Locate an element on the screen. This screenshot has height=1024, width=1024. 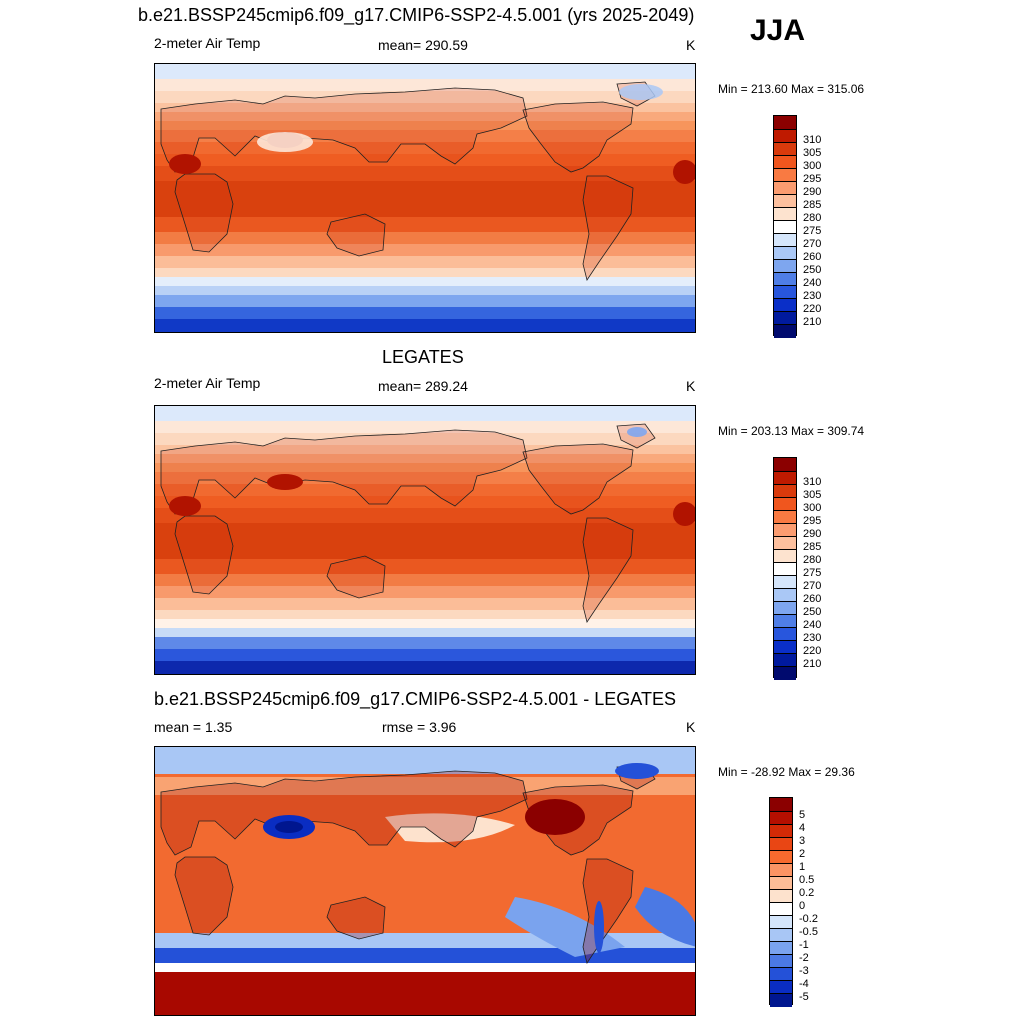
colorbar-label: 3 is located at coordinates (802, 841).